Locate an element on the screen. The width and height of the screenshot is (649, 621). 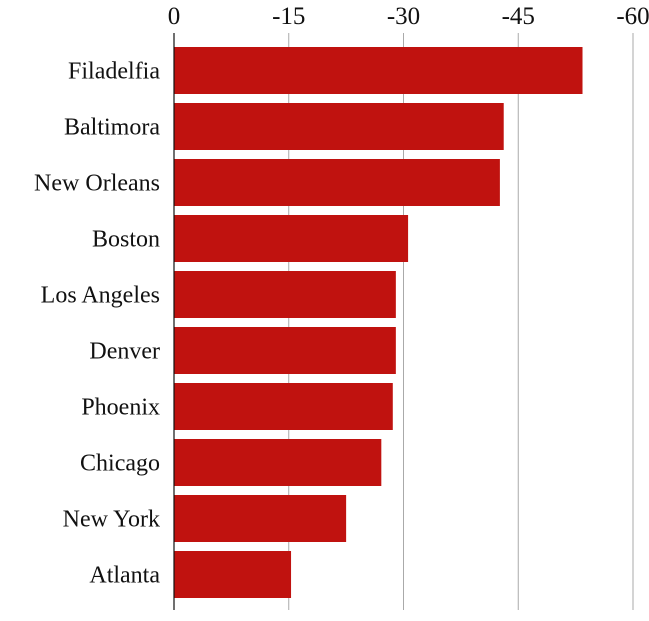
category-label: New York is located at coordinates (111, 520).